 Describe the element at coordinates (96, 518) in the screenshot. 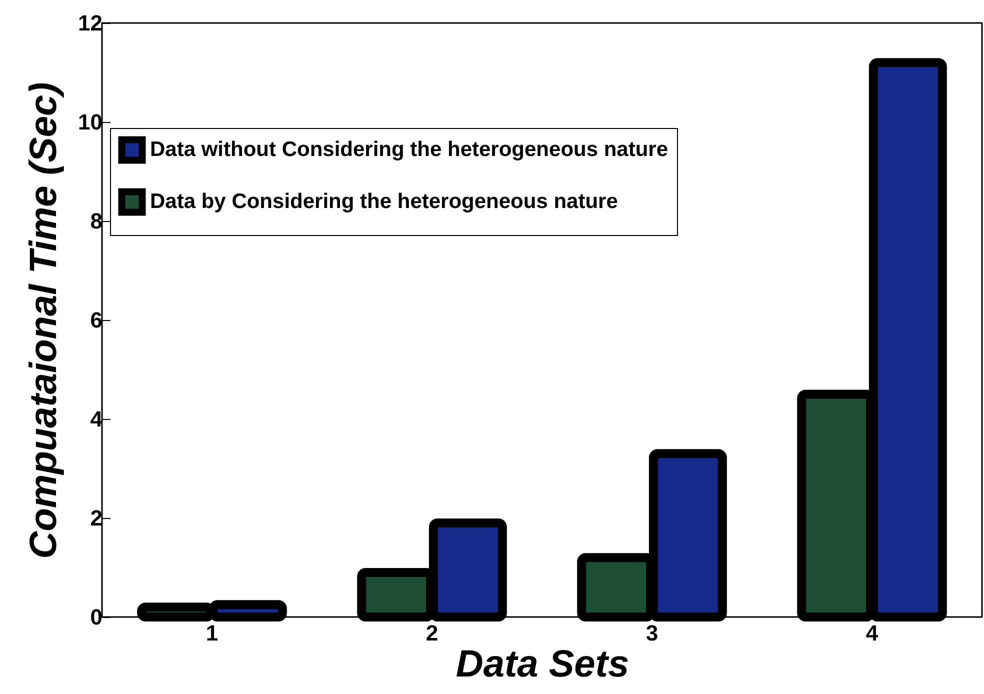

I see `y-tick-label: 2` at that location.